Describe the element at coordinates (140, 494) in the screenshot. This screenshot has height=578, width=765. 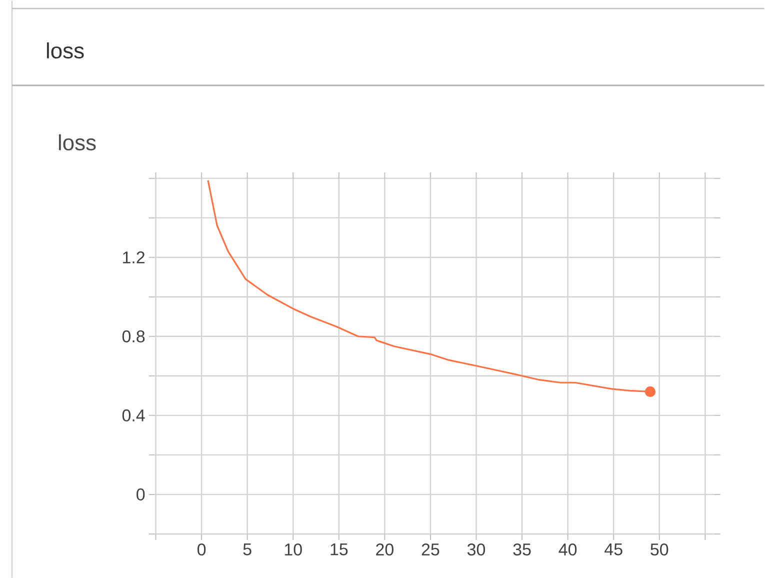
I see `y-tick-label: 0` at that location.